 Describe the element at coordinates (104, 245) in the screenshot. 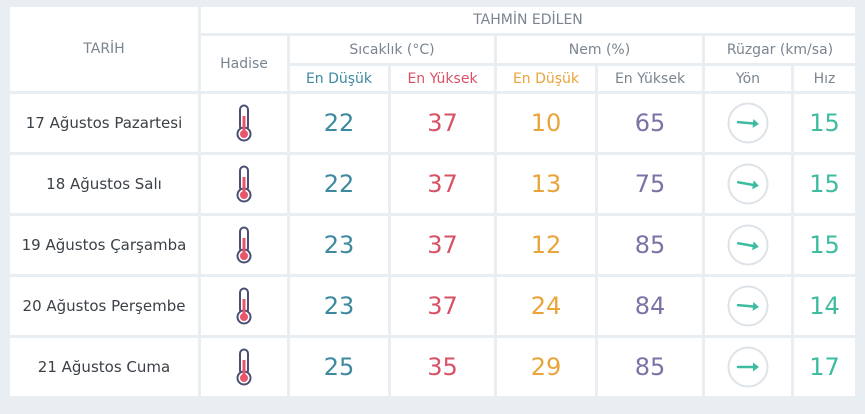

I see `row-date: 19 Ağustos Çarşamba` at that location.